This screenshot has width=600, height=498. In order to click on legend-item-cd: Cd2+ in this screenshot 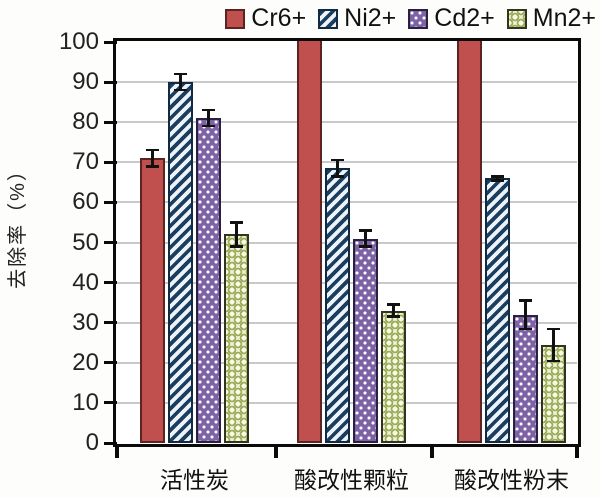, I will do `click(451, 18)`.